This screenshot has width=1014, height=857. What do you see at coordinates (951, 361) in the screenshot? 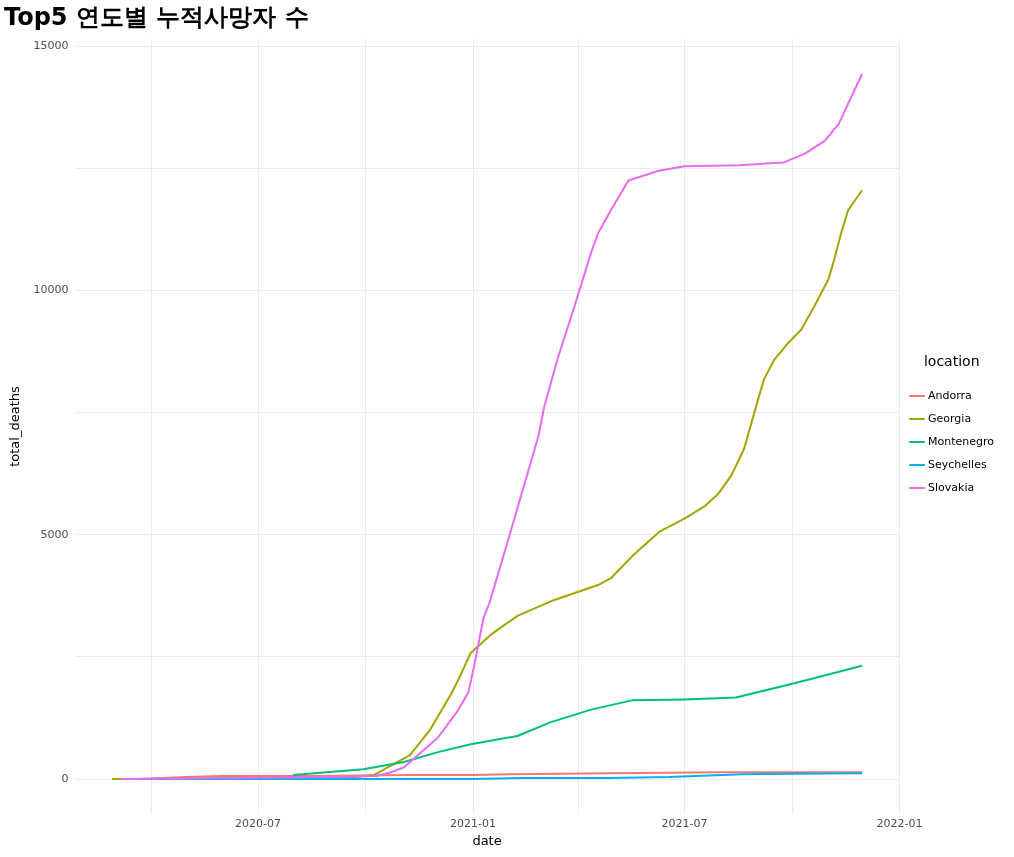
I see `legend-title: location` at bounding box center [951, 361].